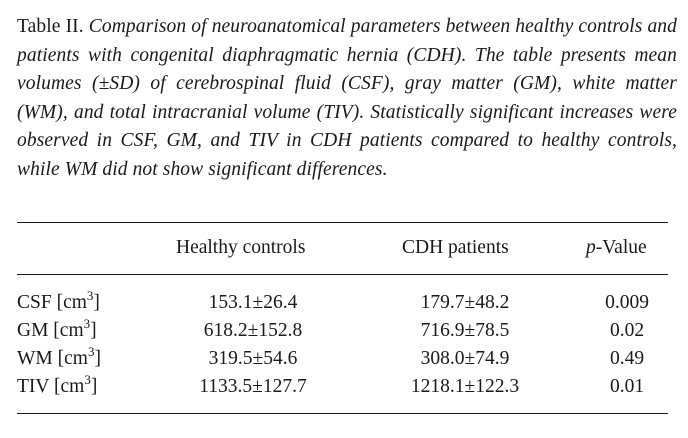  What do you see at coordinates (621, 247) in the screenshot?
I see `header-p-rest: -Value` at bounding box center [621, 247].